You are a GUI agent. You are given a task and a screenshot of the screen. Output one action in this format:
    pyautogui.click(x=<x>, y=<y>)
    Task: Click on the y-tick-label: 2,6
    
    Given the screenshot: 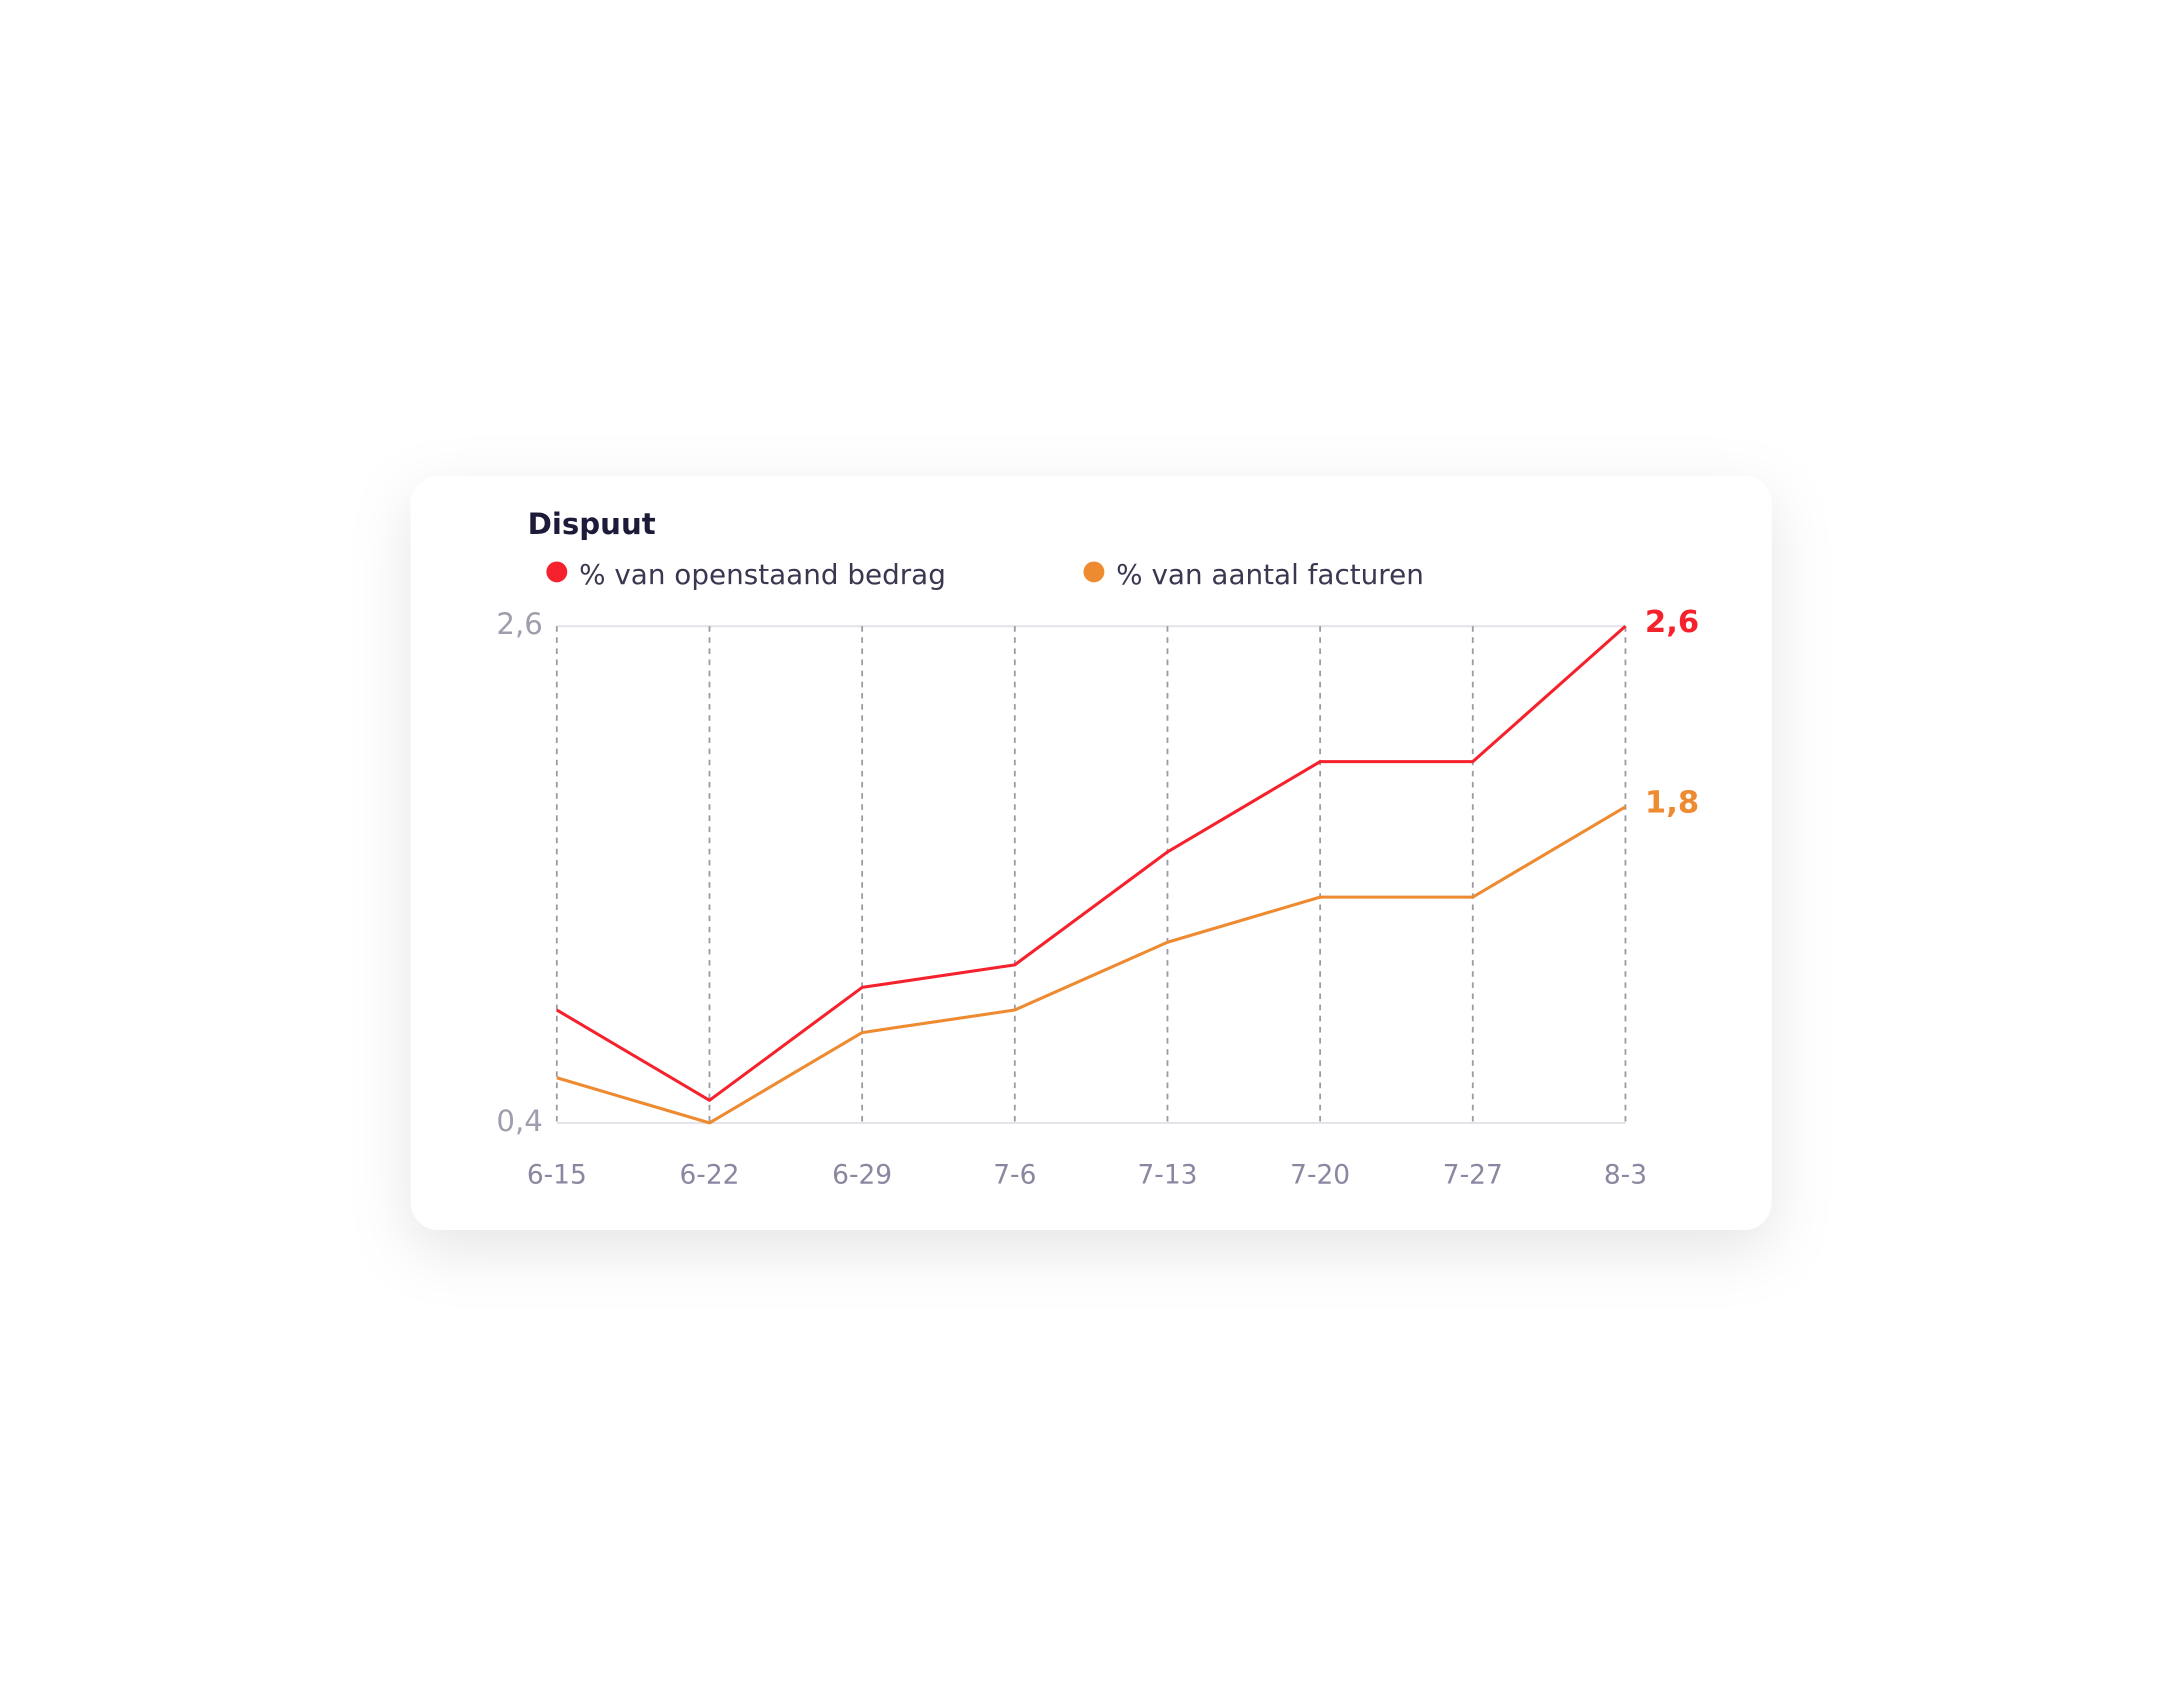 What is the action you would take?
    pyautogui.click(x=519, y=624)
    